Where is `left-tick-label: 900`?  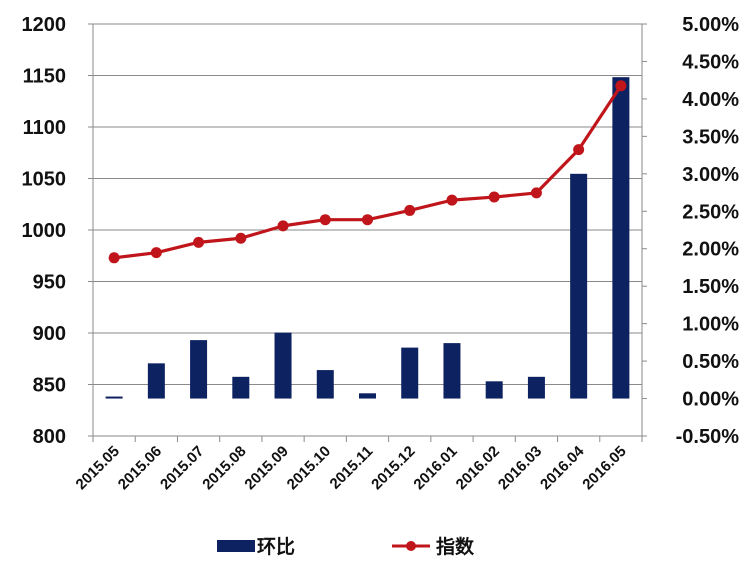
left-tick-label: 900 is located at coordinates (49, 334).